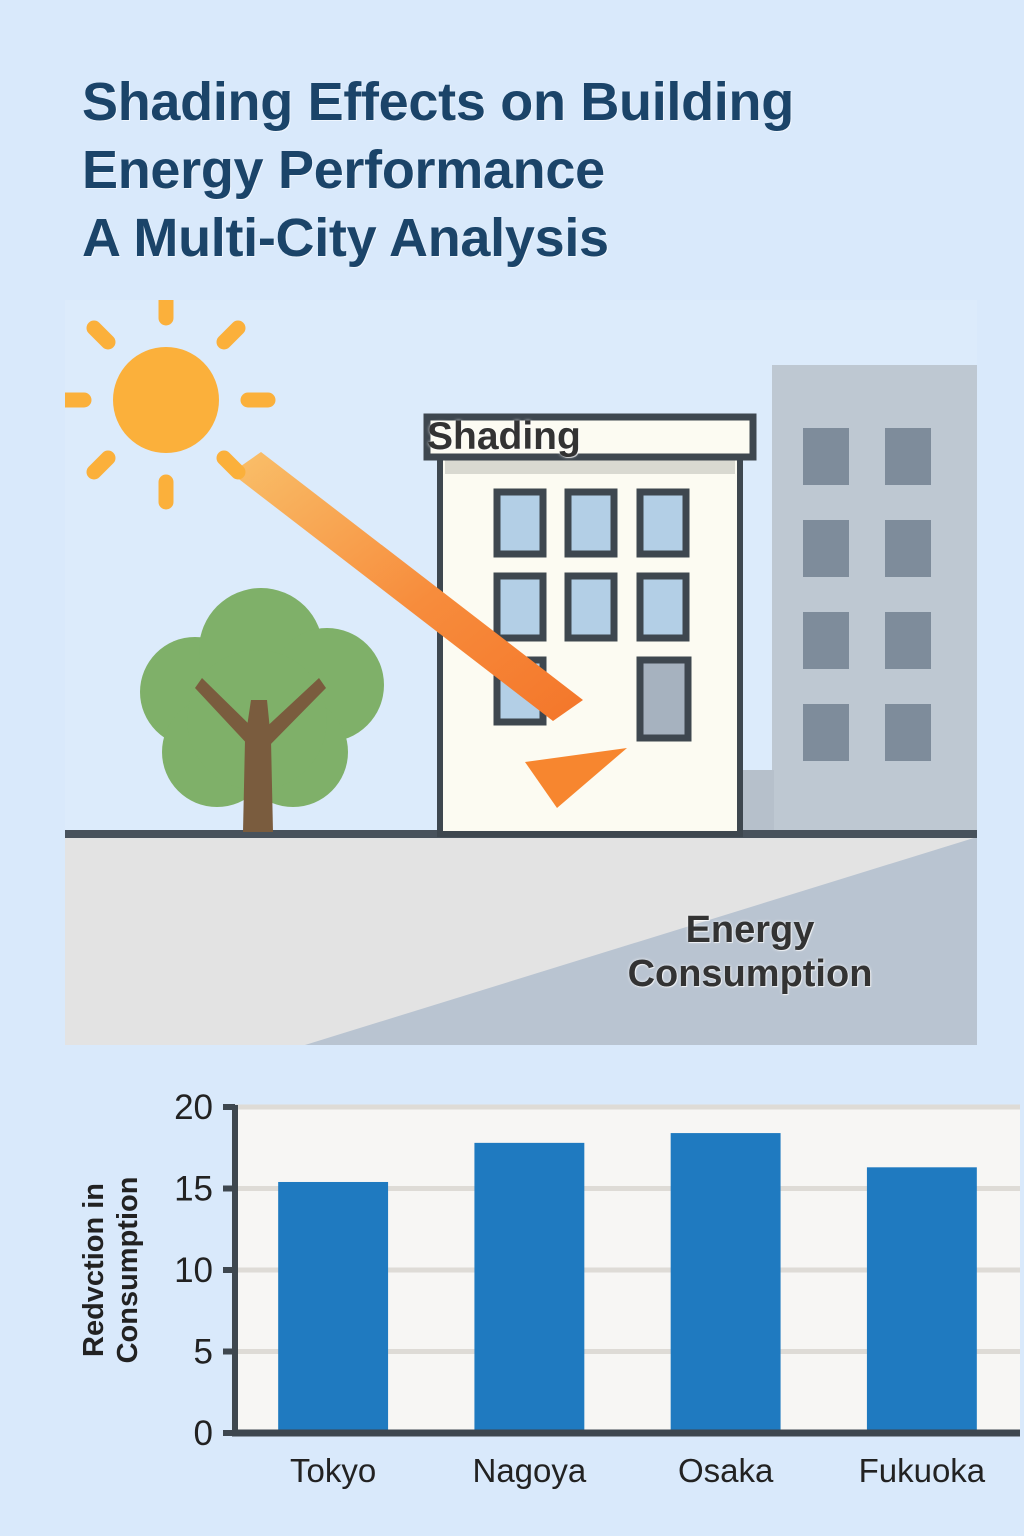  Describe the element at coordinates (750, 952) in the screenshot. I see `energy-consumption-label: Energy Consumption` at that location.